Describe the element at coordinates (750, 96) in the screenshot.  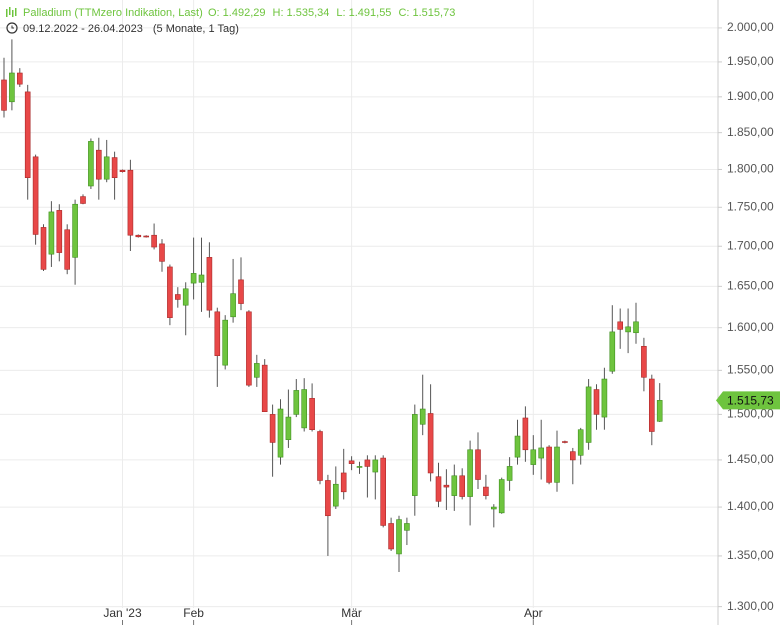
I see `y-tick-label: 1.900,00` at that location.